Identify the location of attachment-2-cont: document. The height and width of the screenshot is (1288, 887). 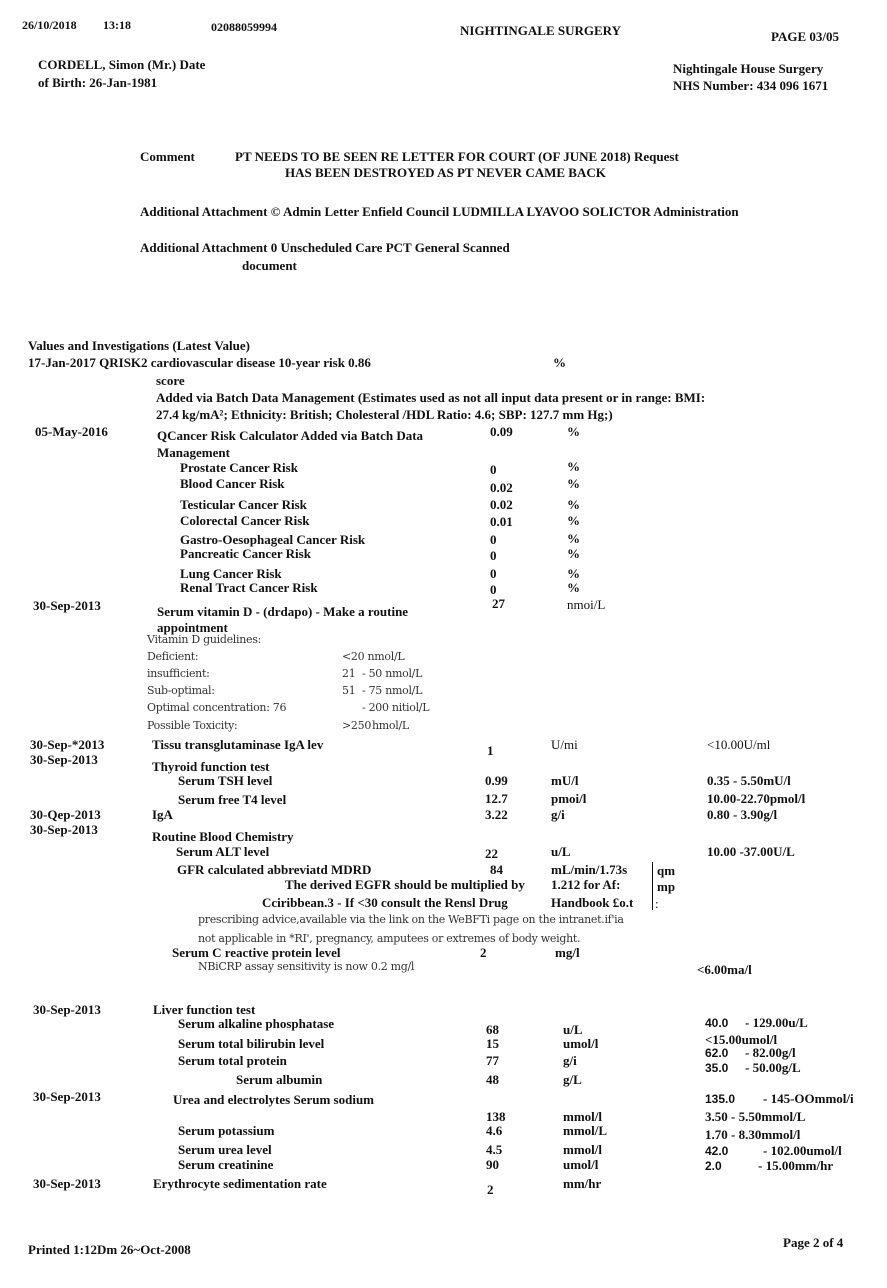
(269, 265).